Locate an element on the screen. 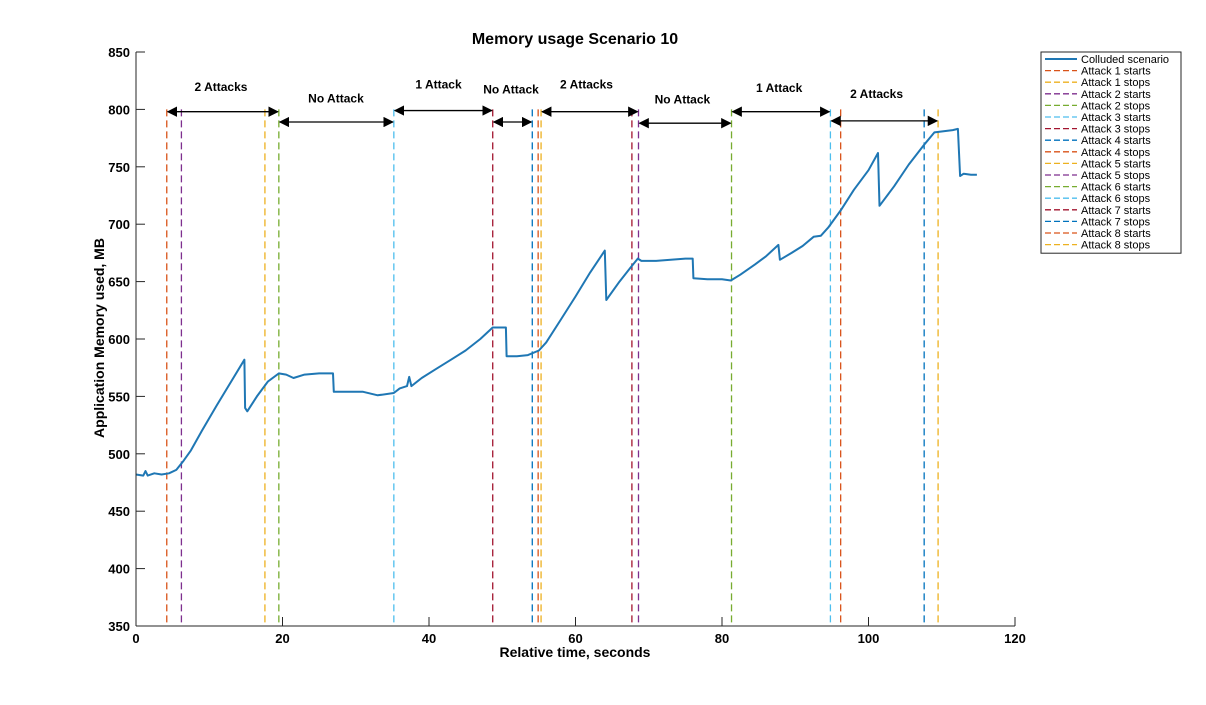 This screenshot has width=1206, height=705. annotation-label-1: 2 Attacks is located at coordinates (221, 87).